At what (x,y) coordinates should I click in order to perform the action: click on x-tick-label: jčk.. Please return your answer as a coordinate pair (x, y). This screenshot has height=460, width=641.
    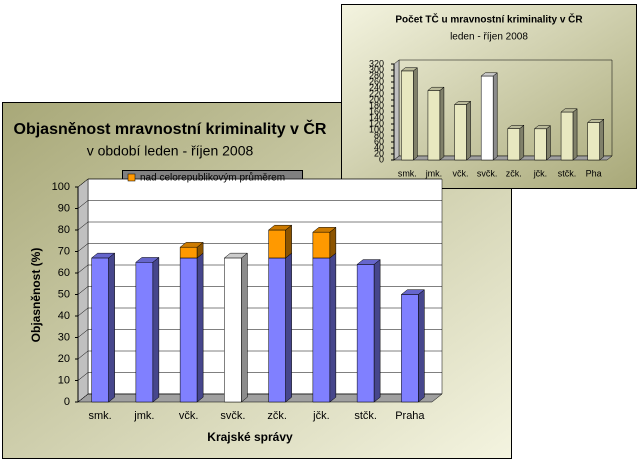
    Looking at the image, I should click on (540, 173).